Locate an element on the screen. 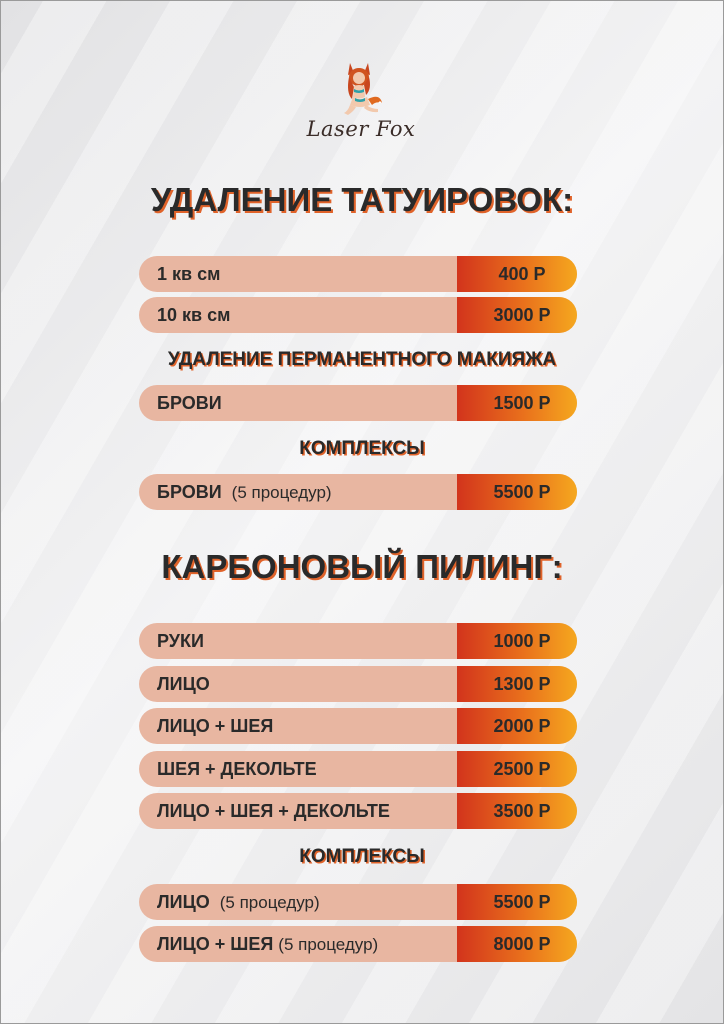 This screenshot has width=724, height=1024. row-label: БРОВИ is located at coordinates (189, 403).